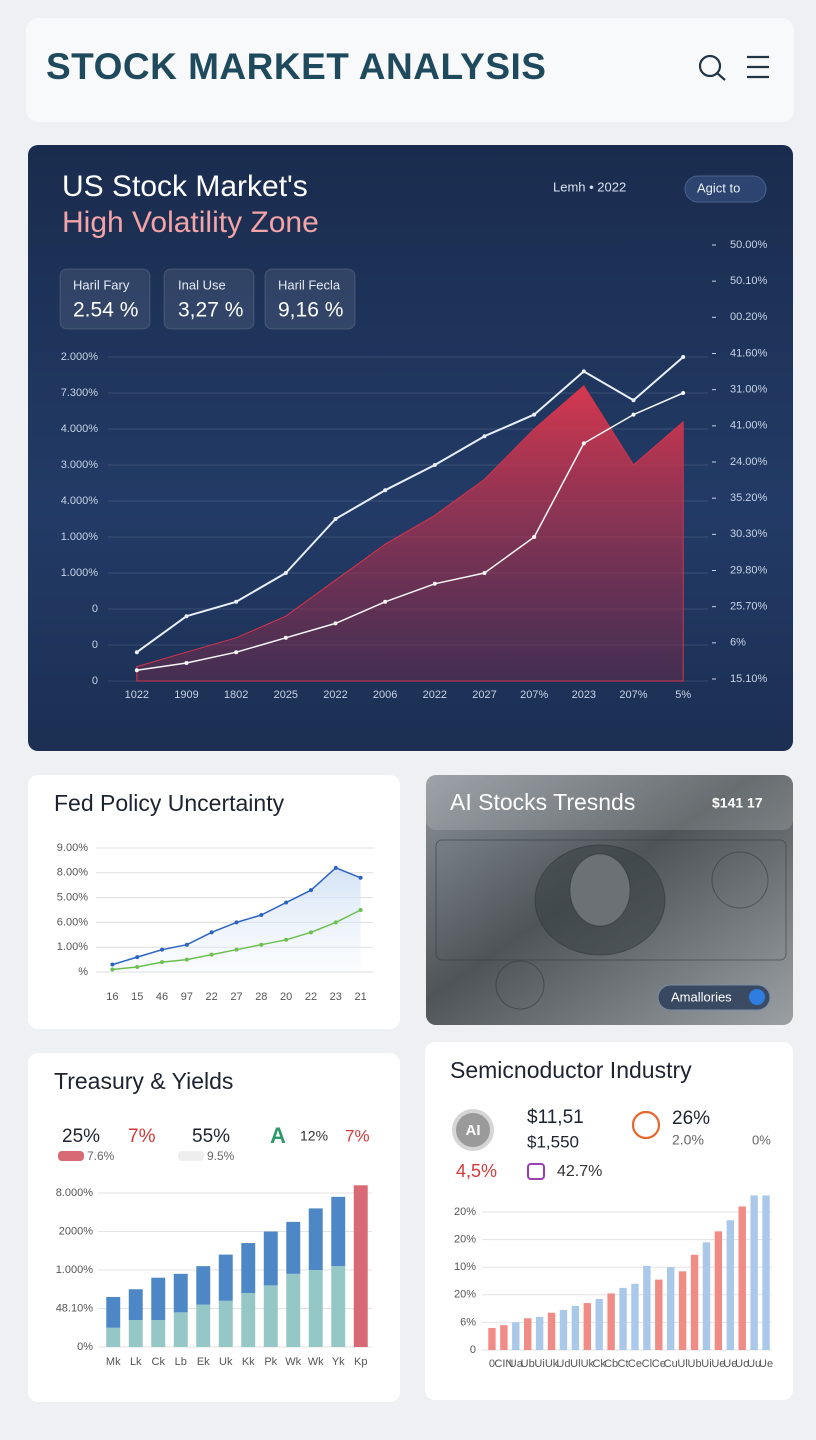  What do you see at coordinates (143, 1081) in the screenshot?
I see `card-title: Treasury & Yields` at bounding box center [143, 1081].